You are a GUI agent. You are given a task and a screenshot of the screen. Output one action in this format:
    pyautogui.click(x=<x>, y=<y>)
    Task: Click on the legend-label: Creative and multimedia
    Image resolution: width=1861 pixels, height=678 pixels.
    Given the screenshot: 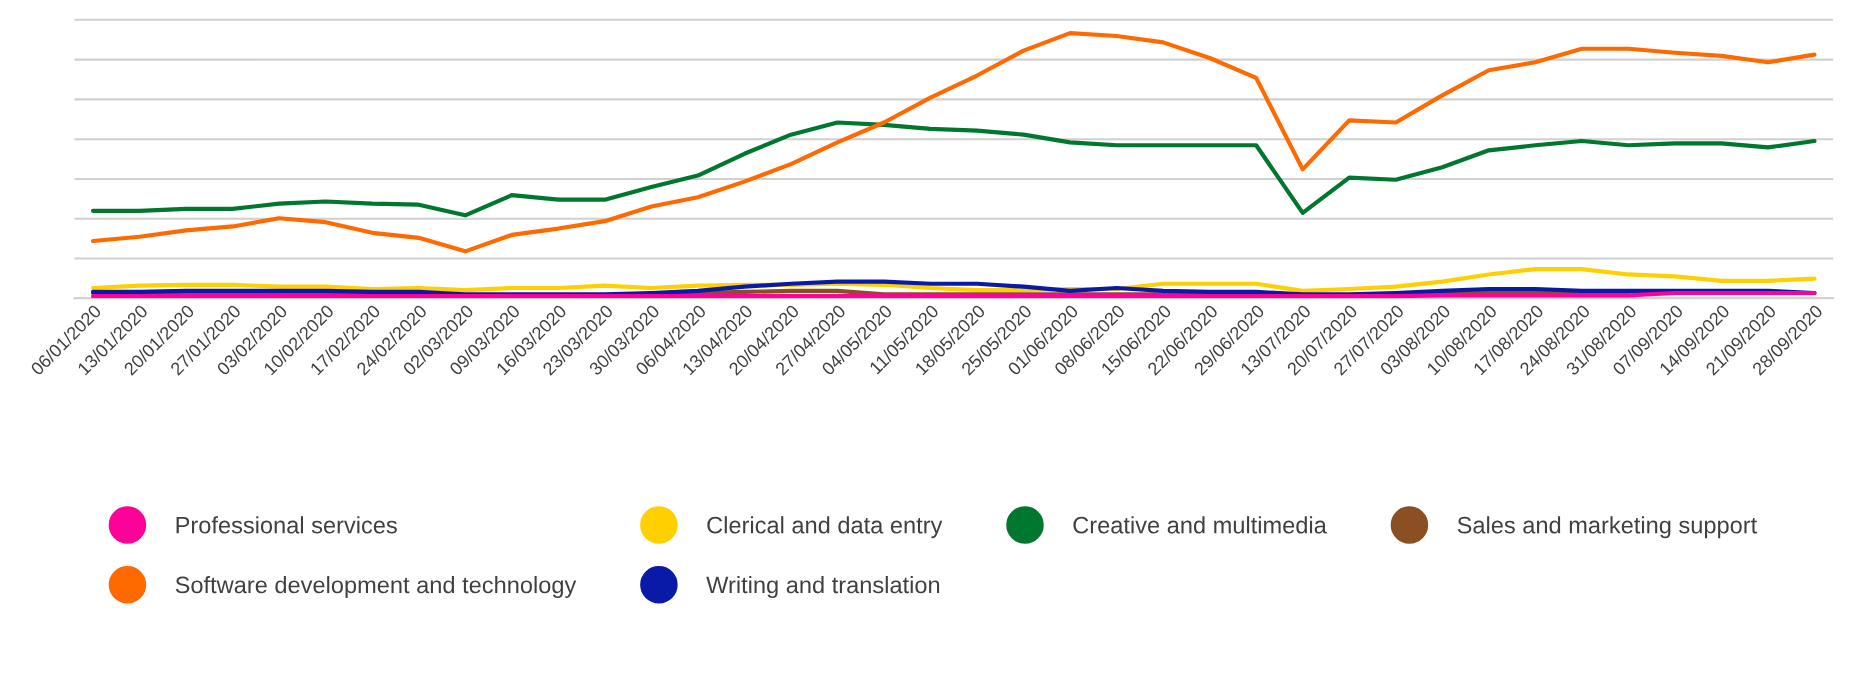 What is the action you would take?
    pyautogui.click(x=1200, y=525)
    